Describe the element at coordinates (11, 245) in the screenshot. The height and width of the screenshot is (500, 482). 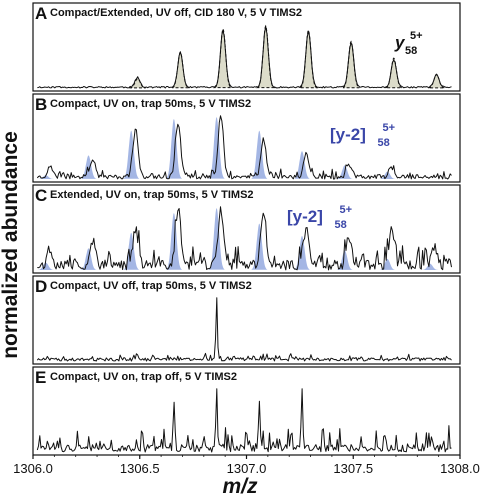
I see `y-axis-title: normalized abundance` at that location.